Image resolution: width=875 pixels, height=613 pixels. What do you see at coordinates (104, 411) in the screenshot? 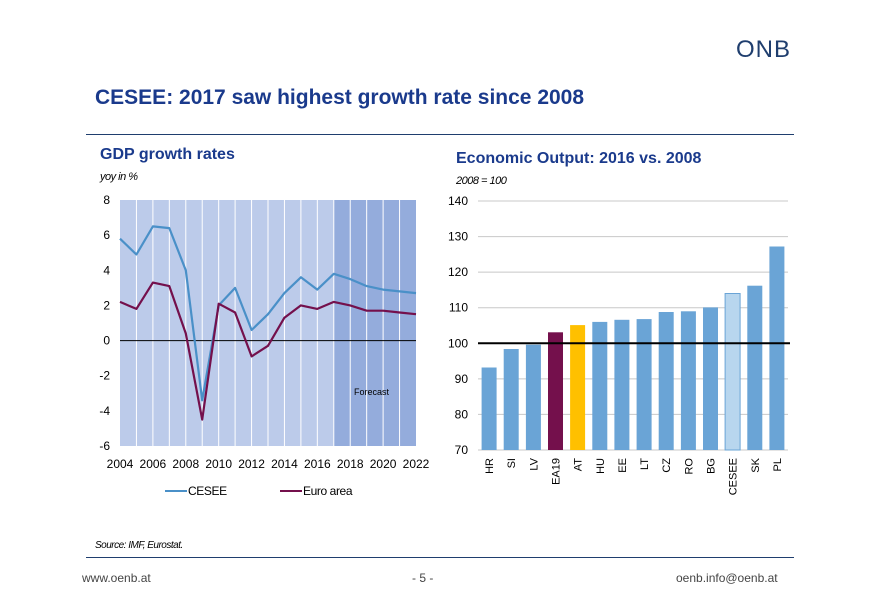
I see `left-y-tick-label: -4` at bounding box center [104, 411].